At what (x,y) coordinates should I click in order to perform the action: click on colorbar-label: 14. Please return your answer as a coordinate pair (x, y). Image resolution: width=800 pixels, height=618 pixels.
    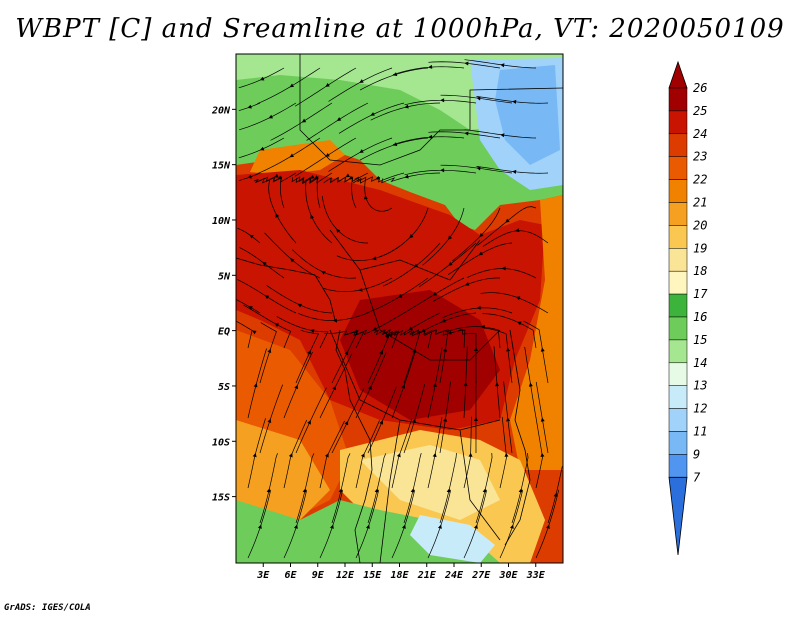
    Looking at the image, I should click on (700, 363).